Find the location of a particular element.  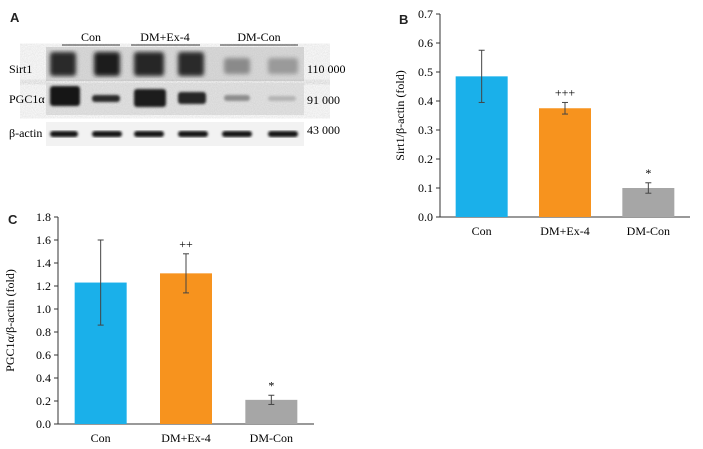

y-tick-label: 0.1 is located at coordinates (425, 188).